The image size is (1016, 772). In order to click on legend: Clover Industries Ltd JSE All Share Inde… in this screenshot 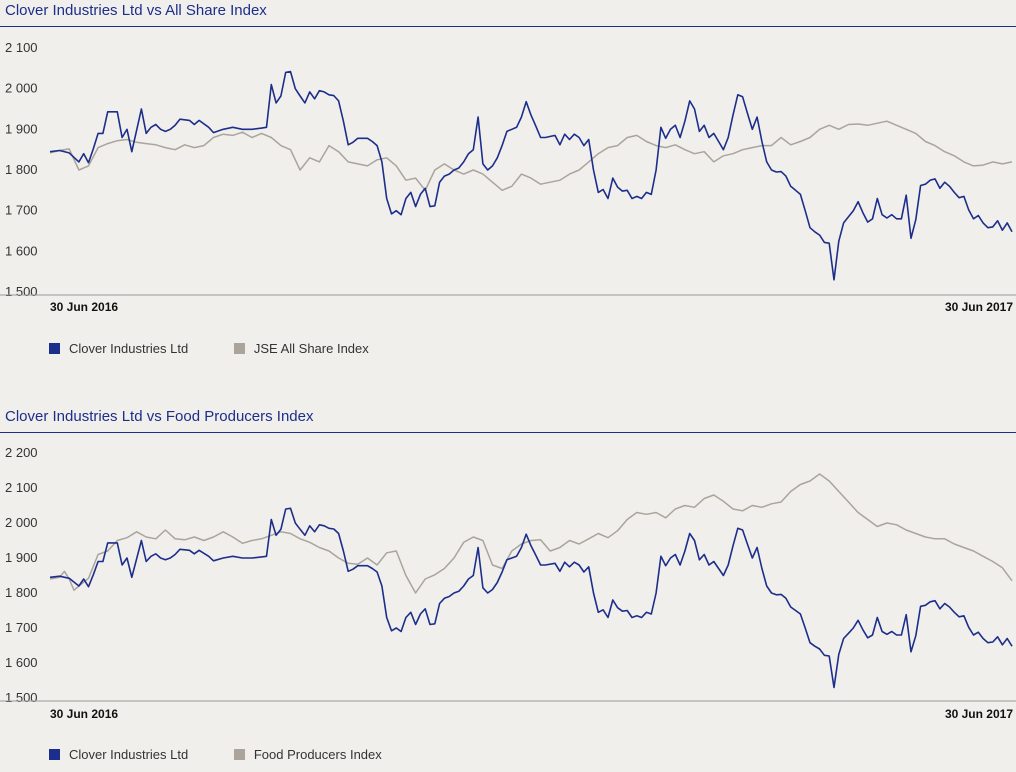, I will do `click(230, 349)`.